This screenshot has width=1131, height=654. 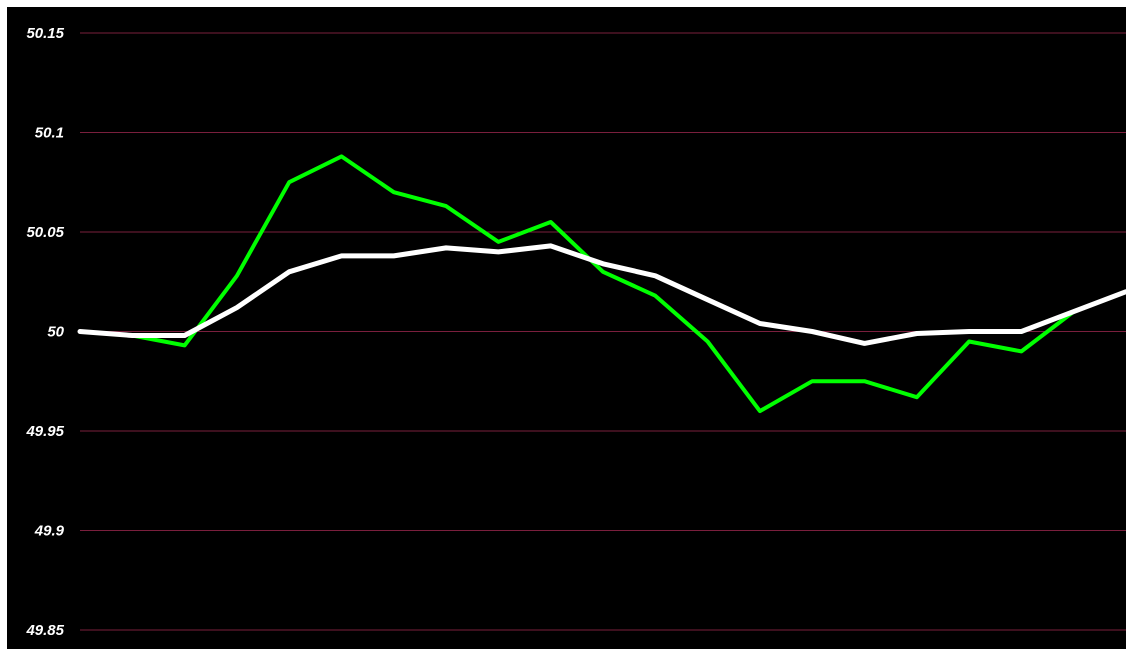 What do you see at coordinates (45, 232) in the screenshot?
I see `y-tick-label: 50.05` at bounding box center [45, 232].